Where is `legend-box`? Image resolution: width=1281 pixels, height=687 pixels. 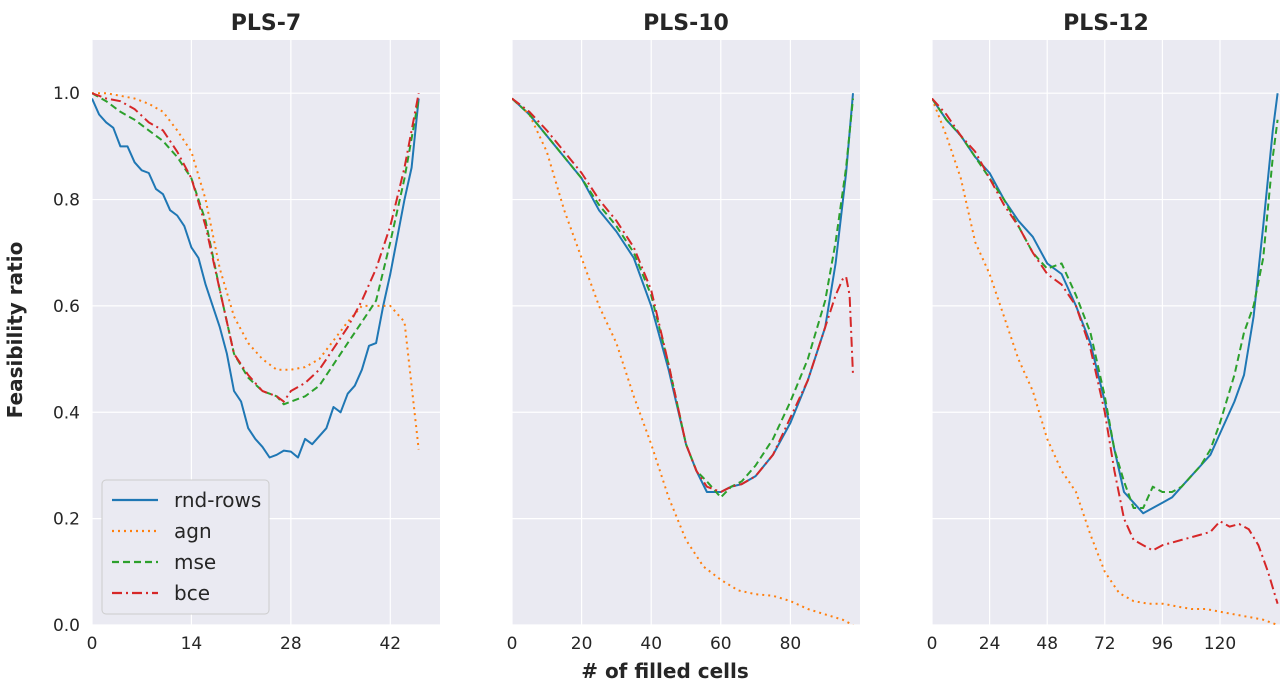
legend-box is located at coordinates (185, 547).